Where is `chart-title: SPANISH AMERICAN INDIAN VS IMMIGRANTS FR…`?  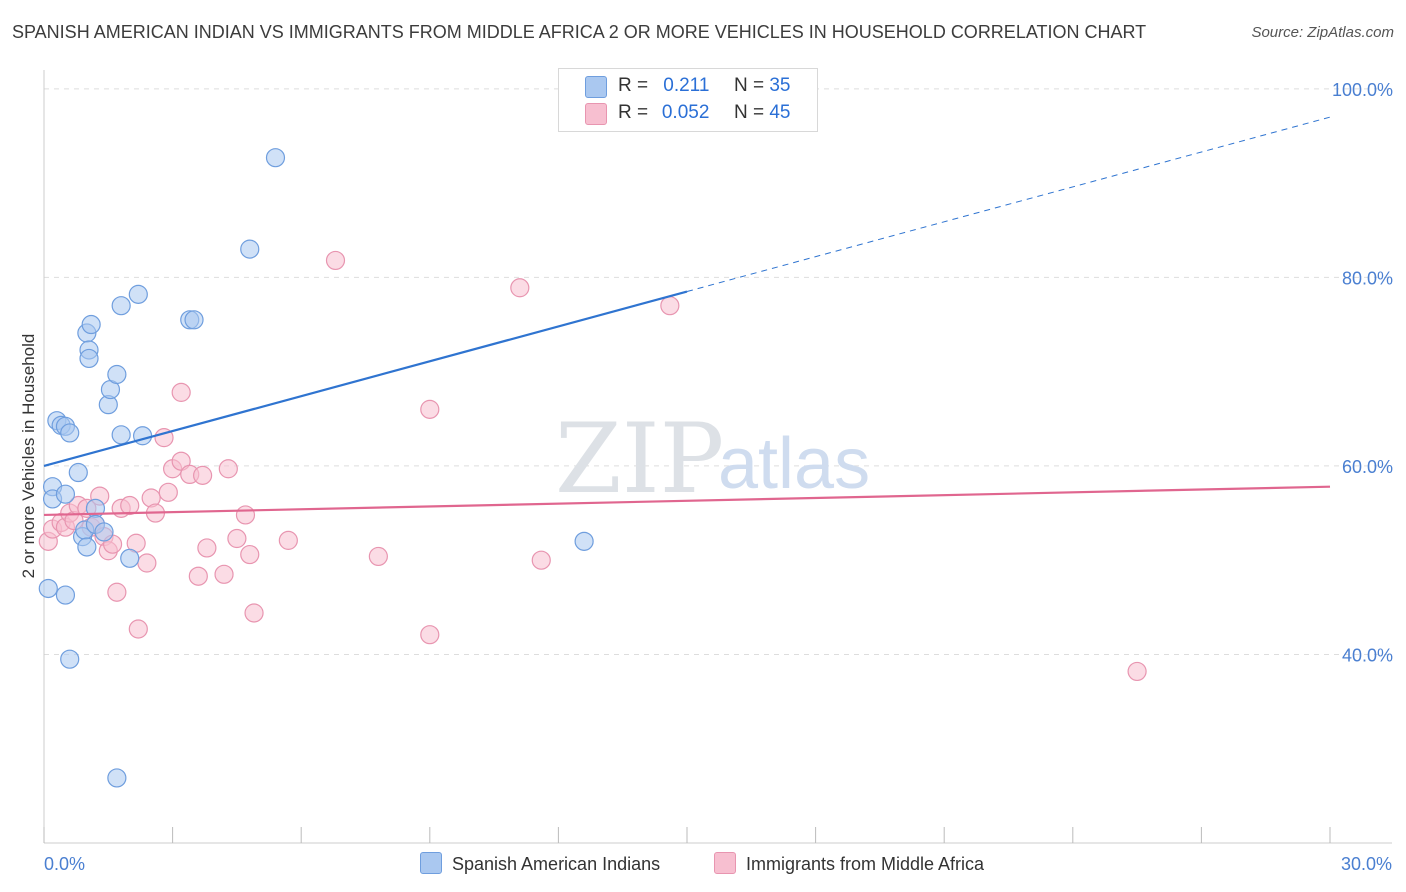
chart-title: SPANISH AMERICAN INDIAN VS IMMIGRANTS FR… is located at coordinates (579, 32).